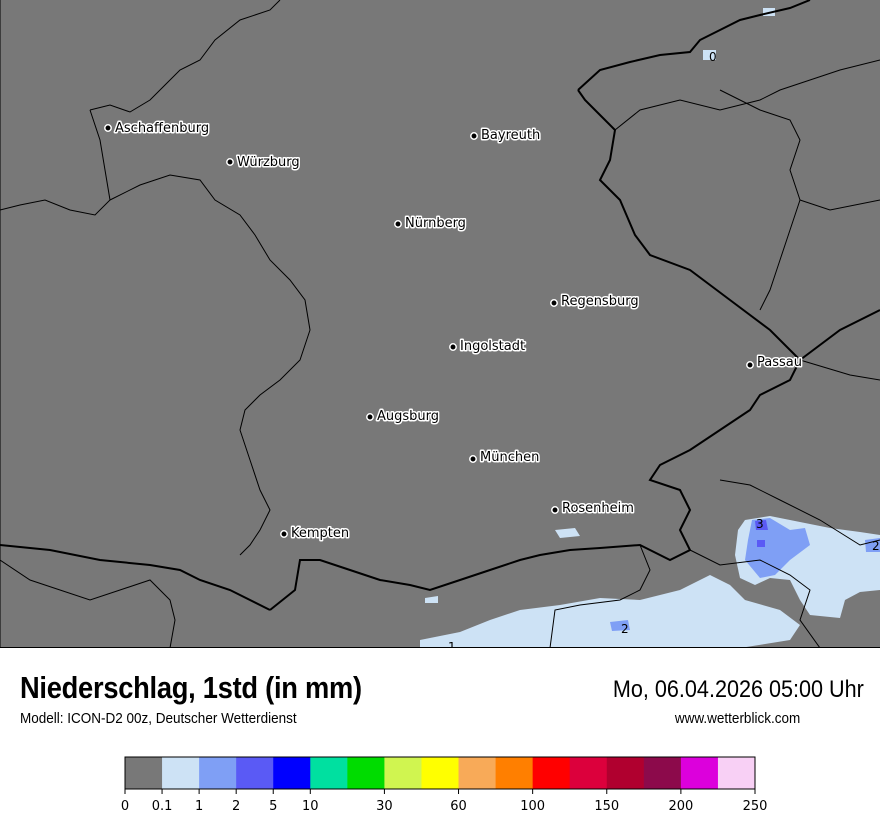 The width and height of the screenshot is (880, 830). What do you see at coordinates (738, 689) in the screenshot?
I see `forecast-datetime: Mo, 06.04.2026 05:00 Uhr` at bounding box center [738, 689].